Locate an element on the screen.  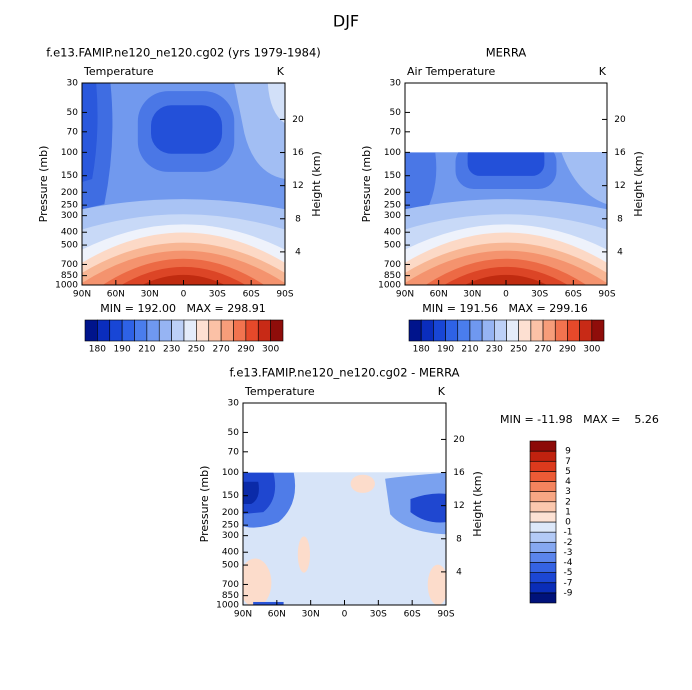
colorbar-label: 300 is located at coordinates (591, 350).